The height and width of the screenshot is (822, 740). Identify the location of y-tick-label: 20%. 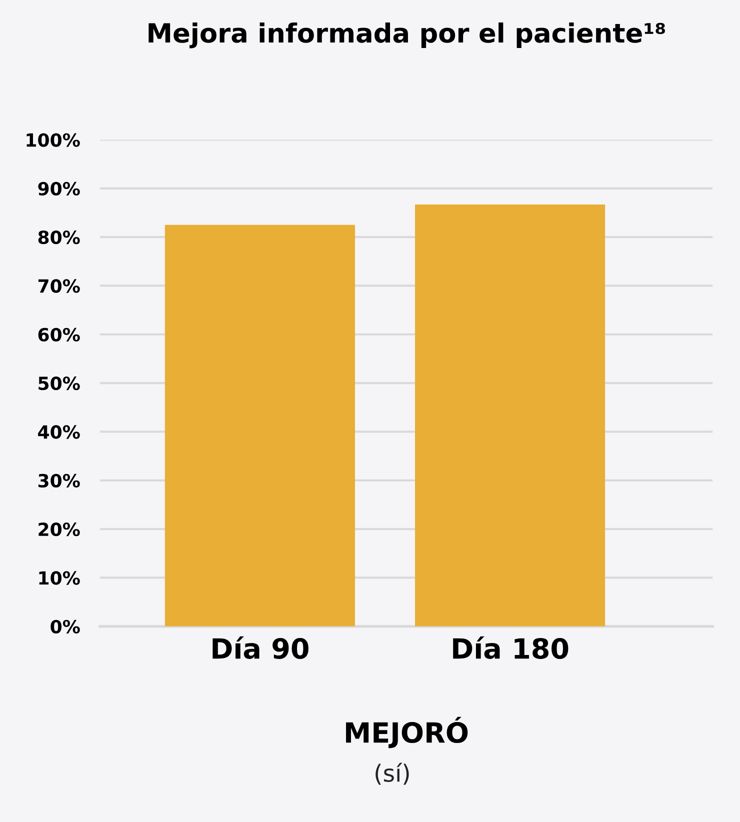
(59, 529).